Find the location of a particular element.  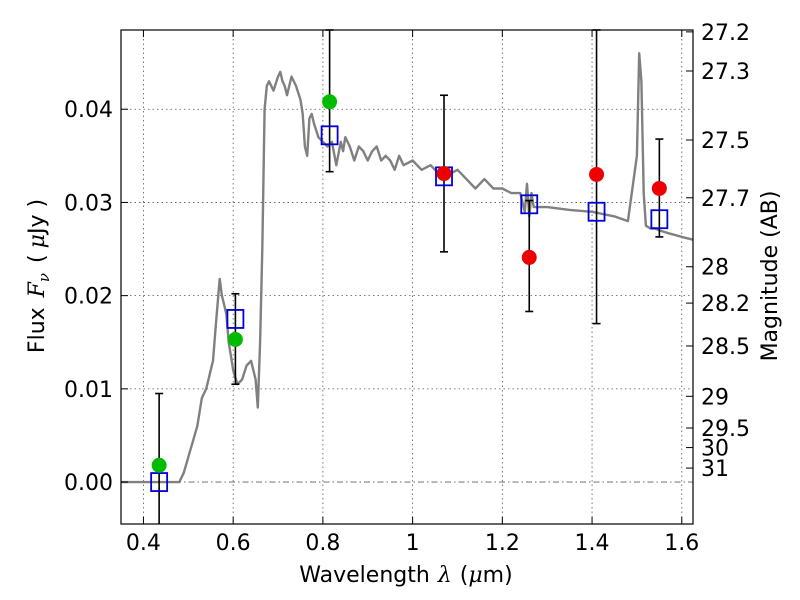

y2-tick-label: 29.5 is located at coordinates (725, 429).